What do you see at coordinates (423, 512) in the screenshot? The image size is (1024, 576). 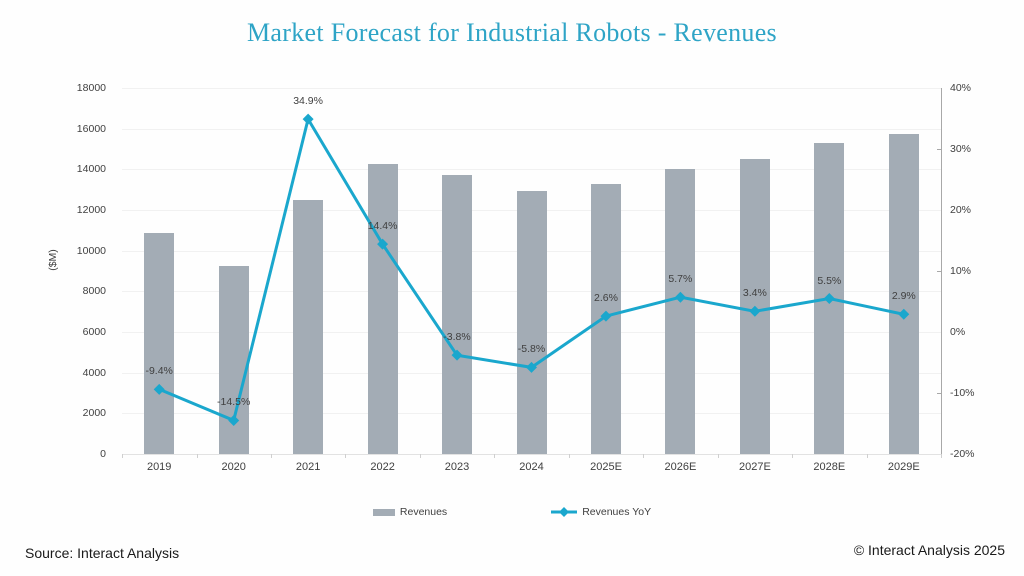 I see `legend-label-revenues: Revenues` at bounding box center [423, 512].